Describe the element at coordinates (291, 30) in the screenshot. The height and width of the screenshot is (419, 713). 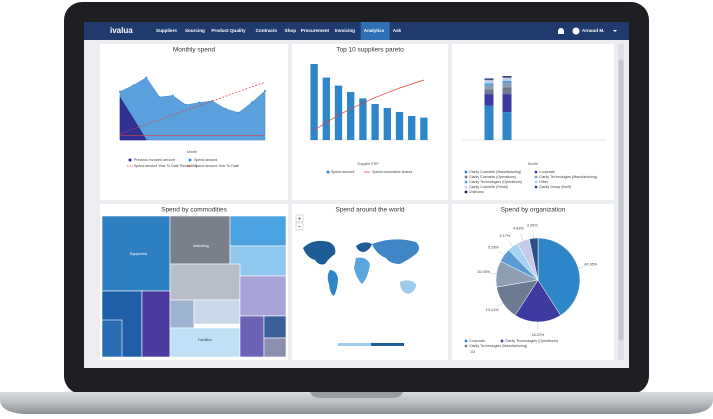
I see `nav-item: Shop` at that location.